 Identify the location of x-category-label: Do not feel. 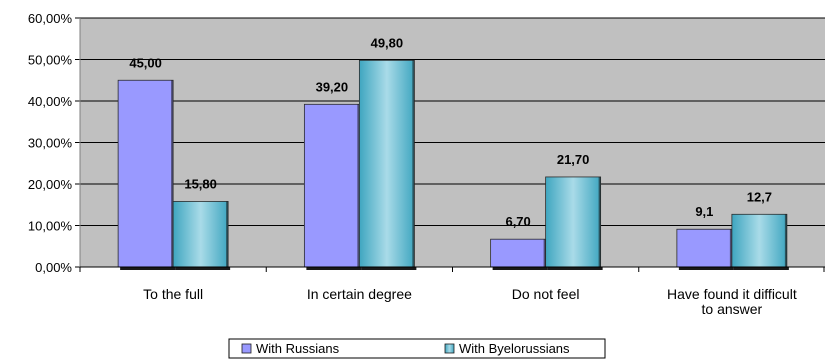
(546, 294).